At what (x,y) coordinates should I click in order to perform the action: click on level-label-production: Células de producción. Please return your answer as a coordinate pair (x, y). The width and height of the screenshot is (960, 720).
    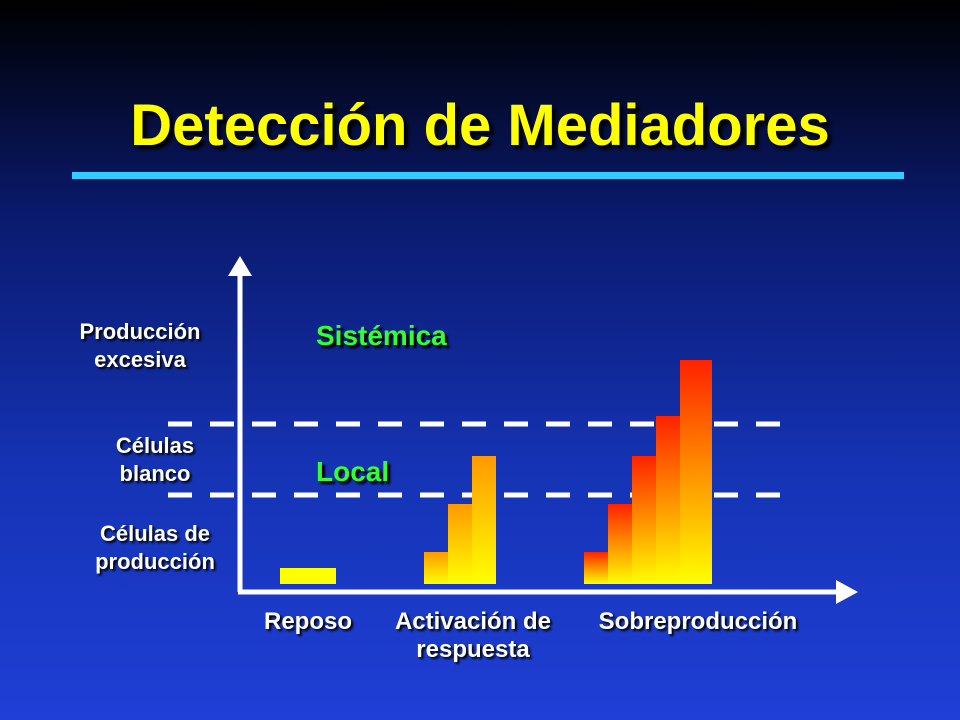
    Looking at the image, I should click on (155, 548).